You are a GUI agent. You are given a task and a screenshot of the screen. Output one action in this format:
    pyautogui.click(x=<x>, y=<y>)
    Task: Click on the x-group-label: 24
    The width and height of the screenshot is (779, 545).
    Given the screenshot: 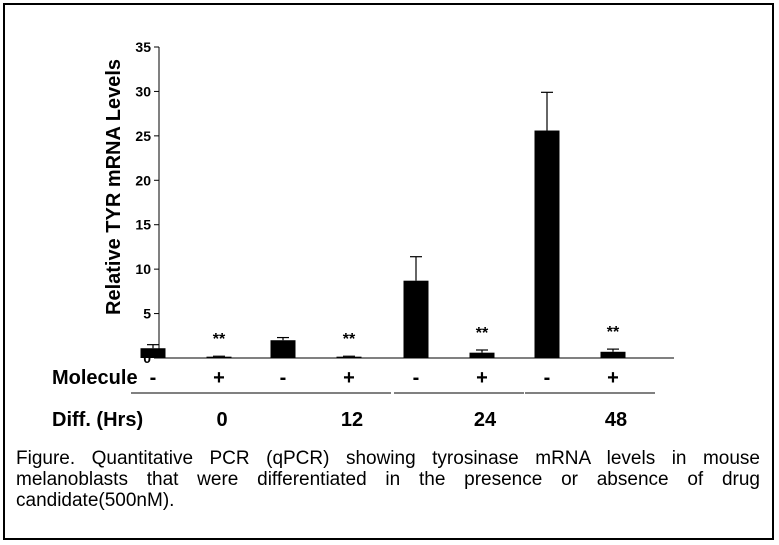 What is the action you would take?
    pyautogui.click(x=485, y=420)
    